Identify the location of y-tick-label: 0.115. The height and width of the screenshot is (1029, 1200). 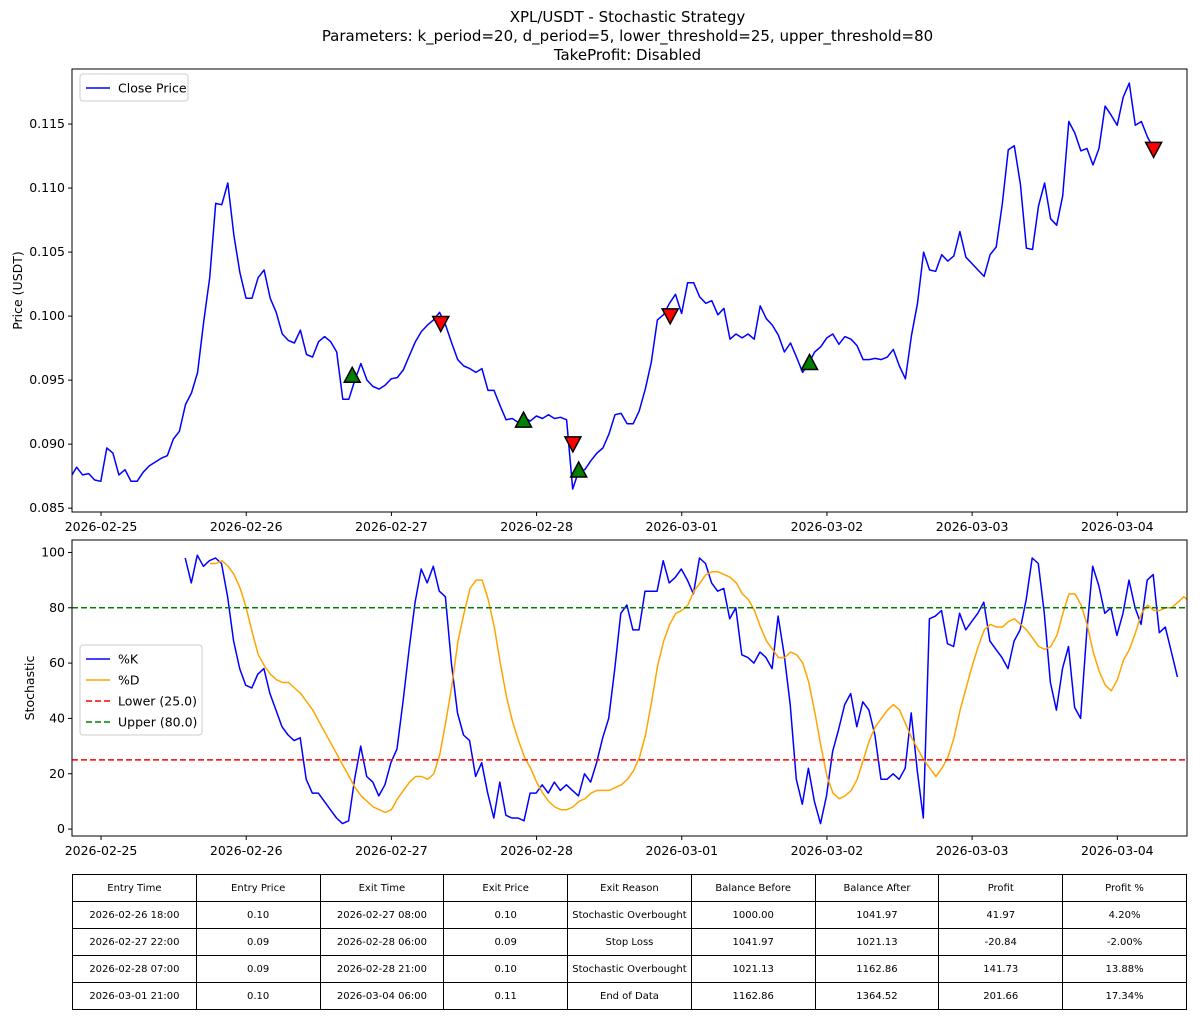
(47, 123).